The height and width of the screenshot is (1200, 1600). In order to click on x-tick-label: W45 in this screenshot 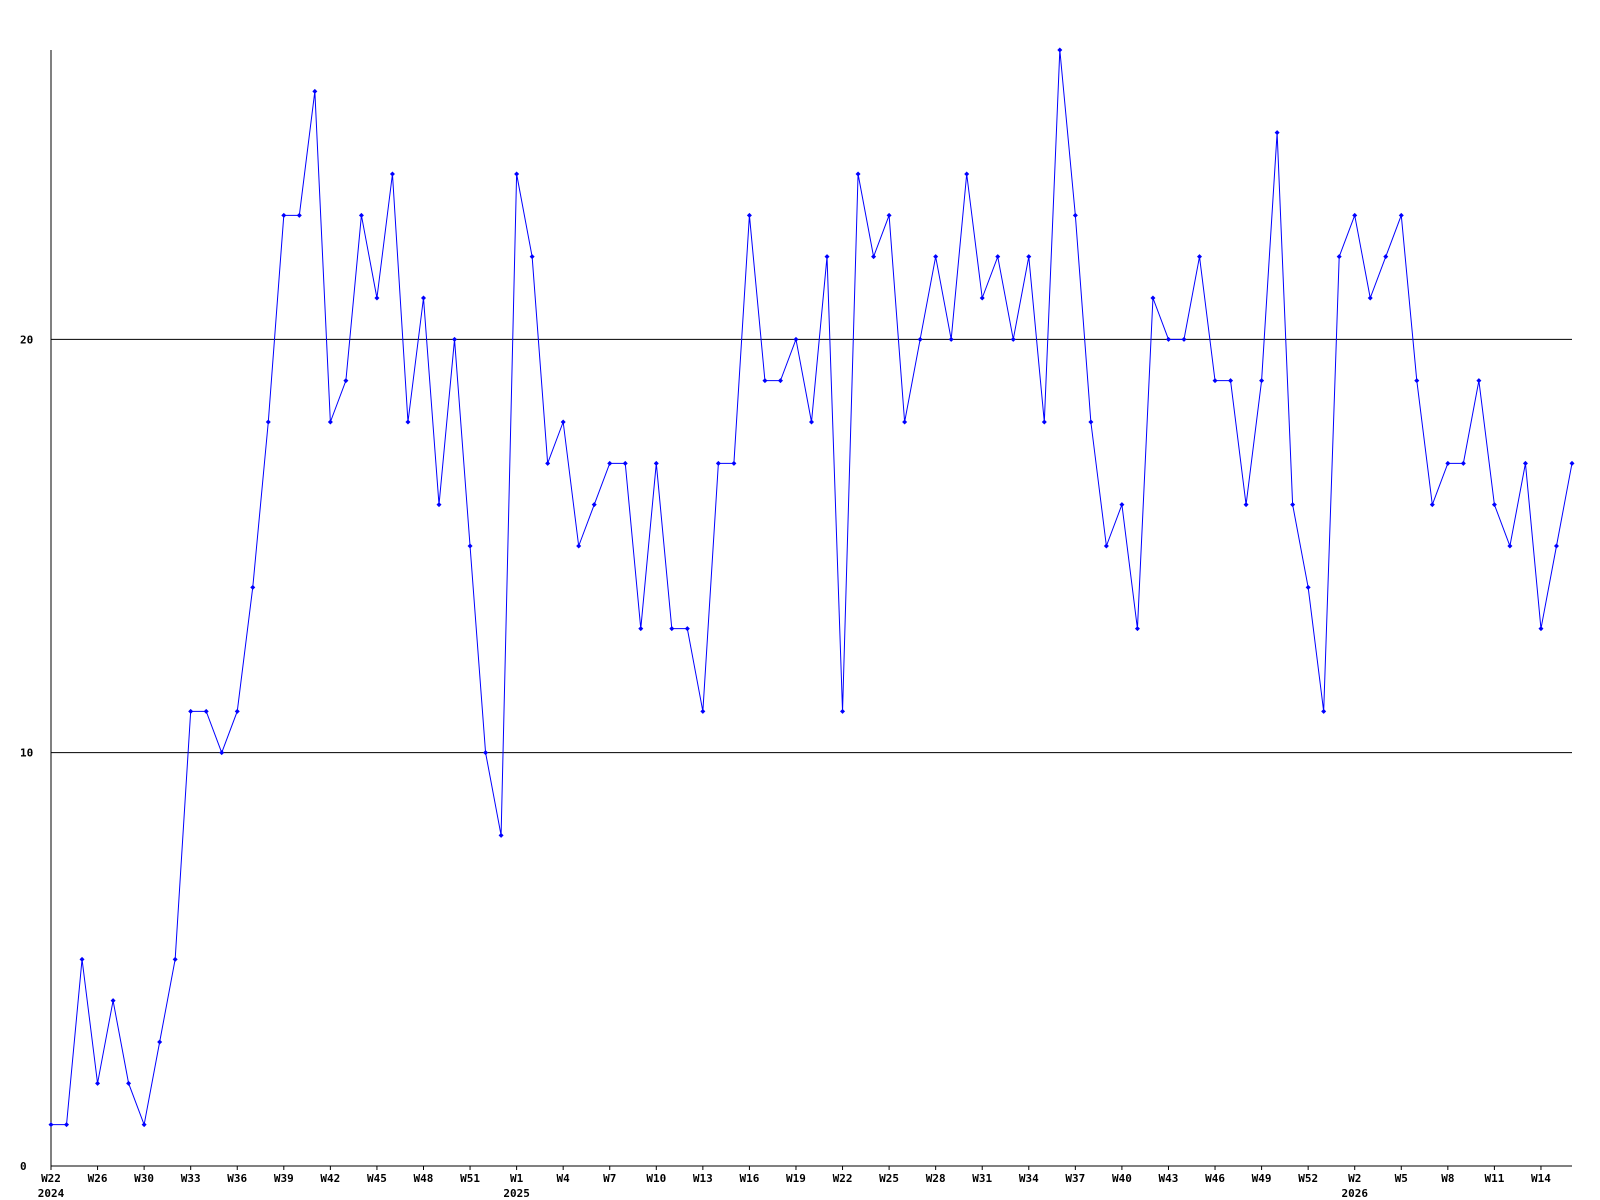, I will do `click(377, 1178)`.